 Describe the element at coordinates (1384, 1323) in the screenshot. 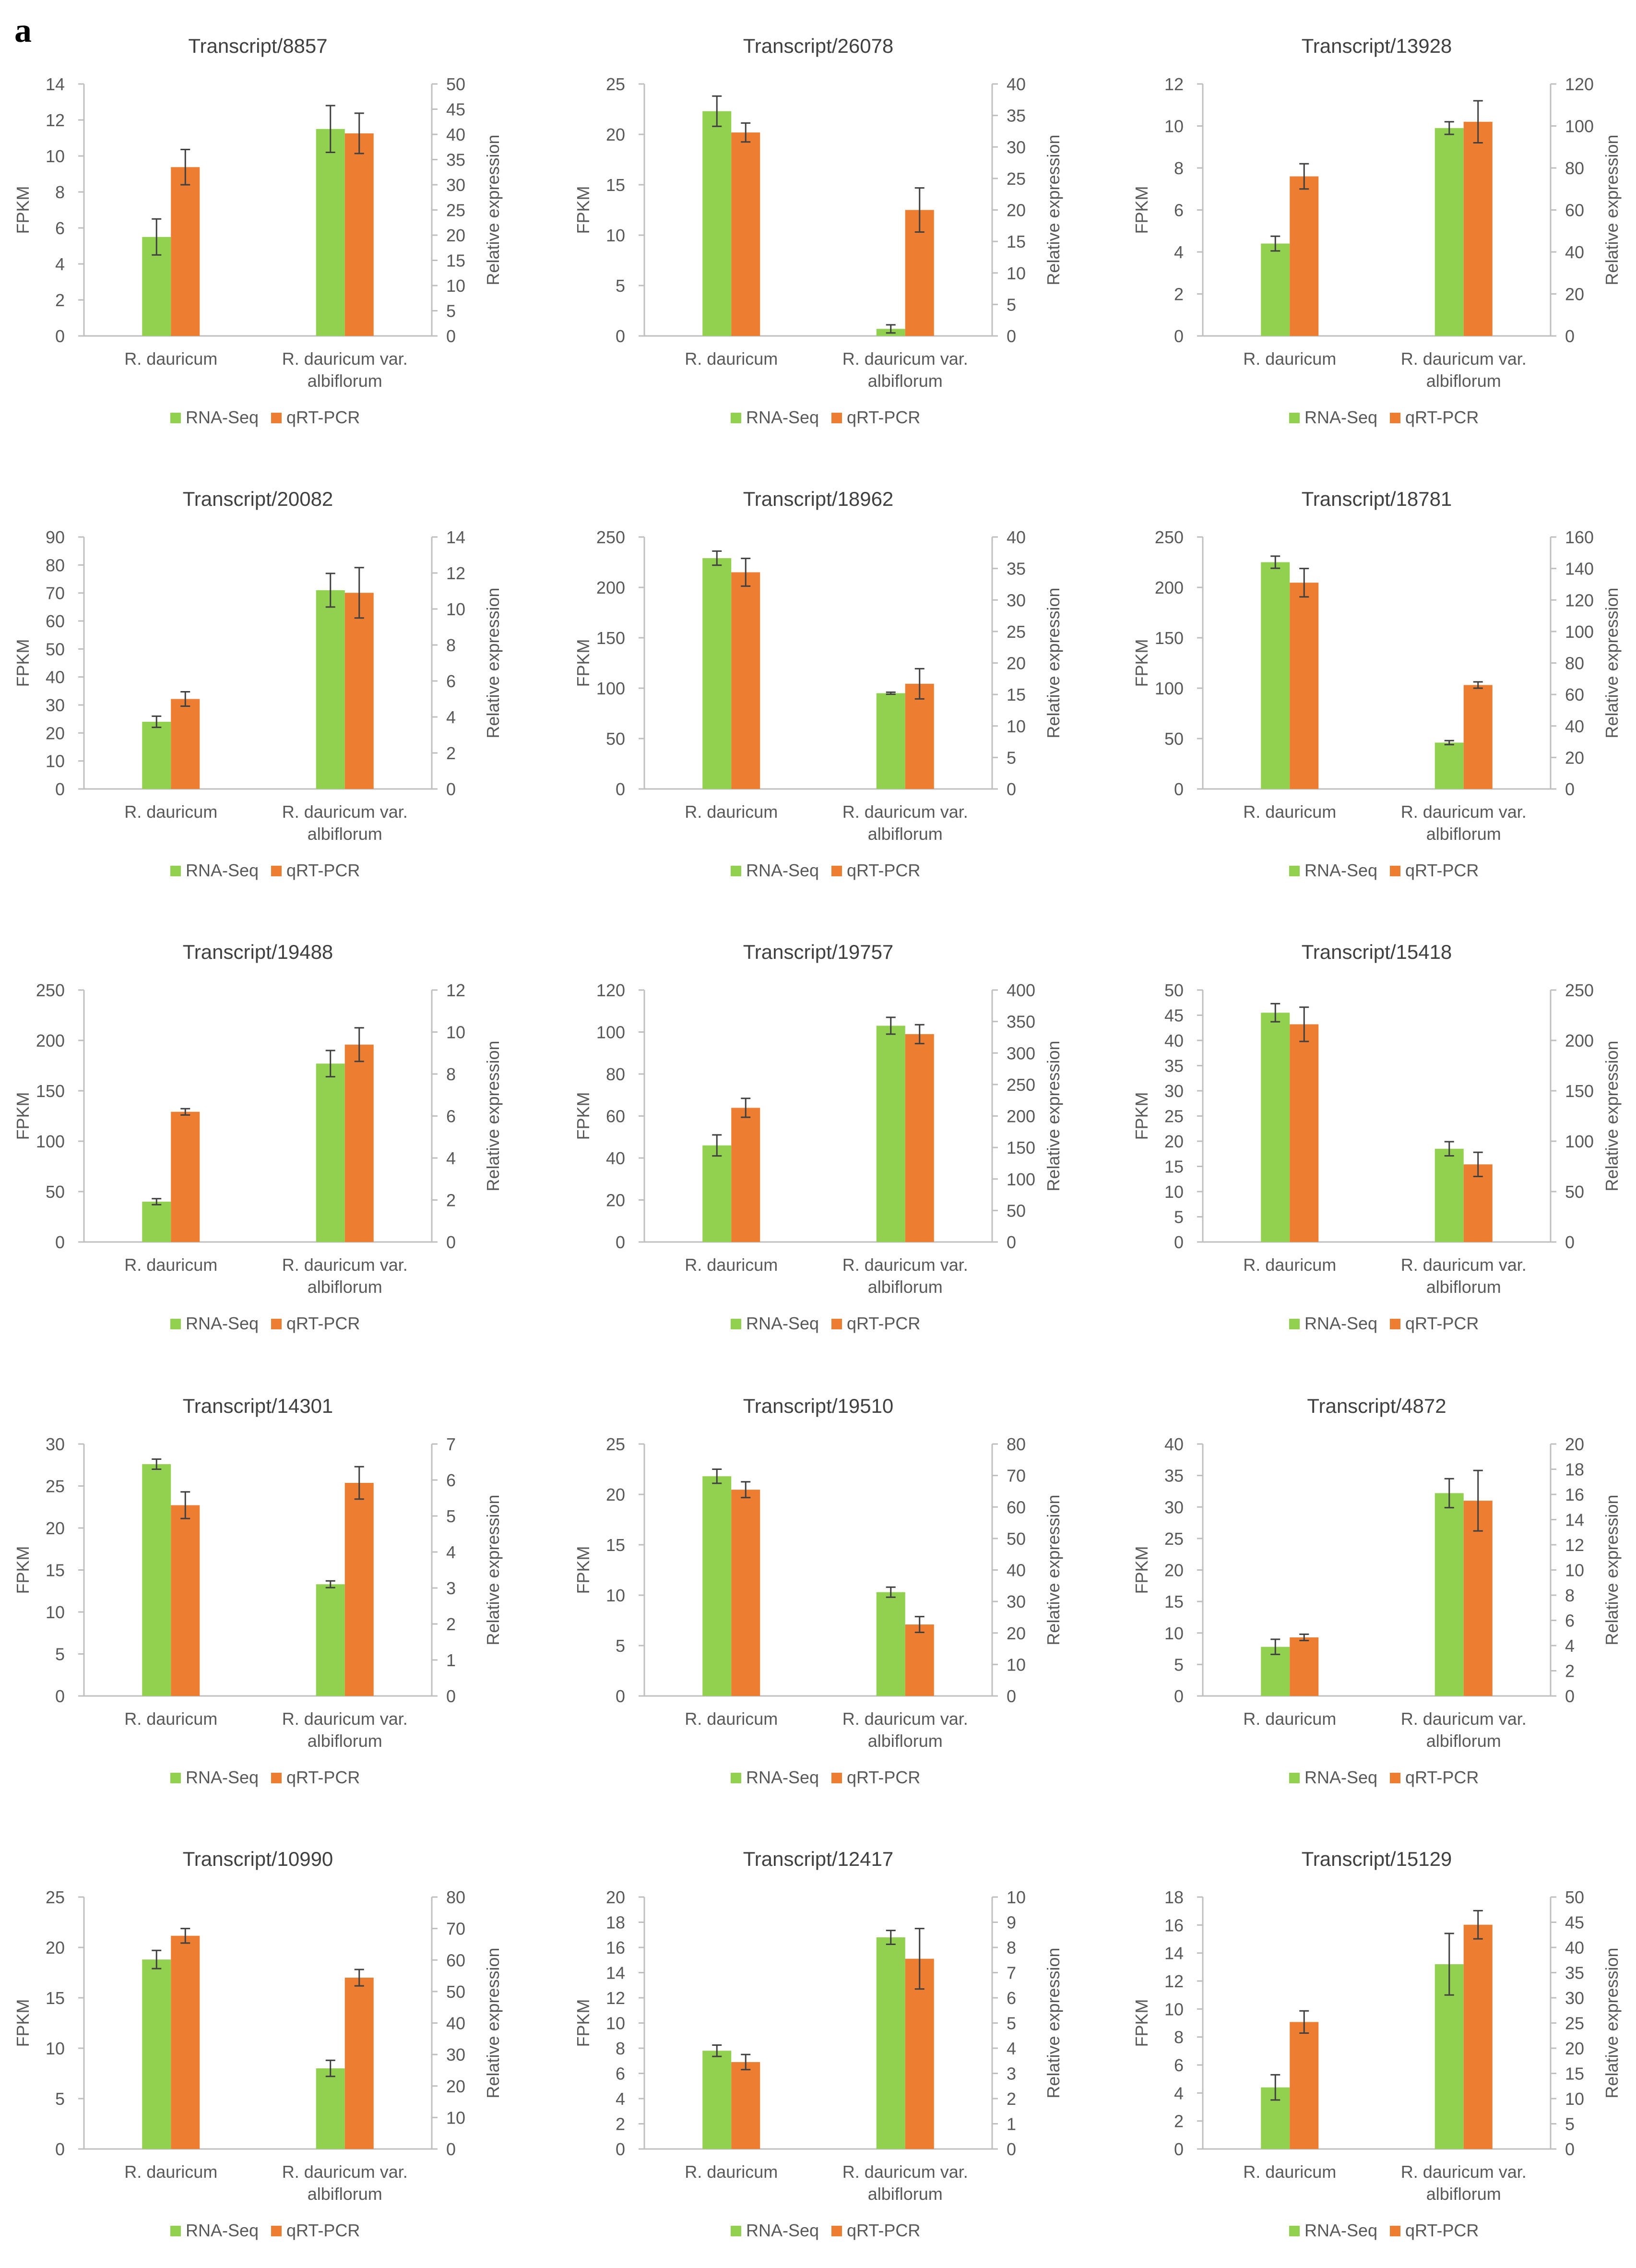

I see `legend: RNA-Seq qRT-PCR` at that location.